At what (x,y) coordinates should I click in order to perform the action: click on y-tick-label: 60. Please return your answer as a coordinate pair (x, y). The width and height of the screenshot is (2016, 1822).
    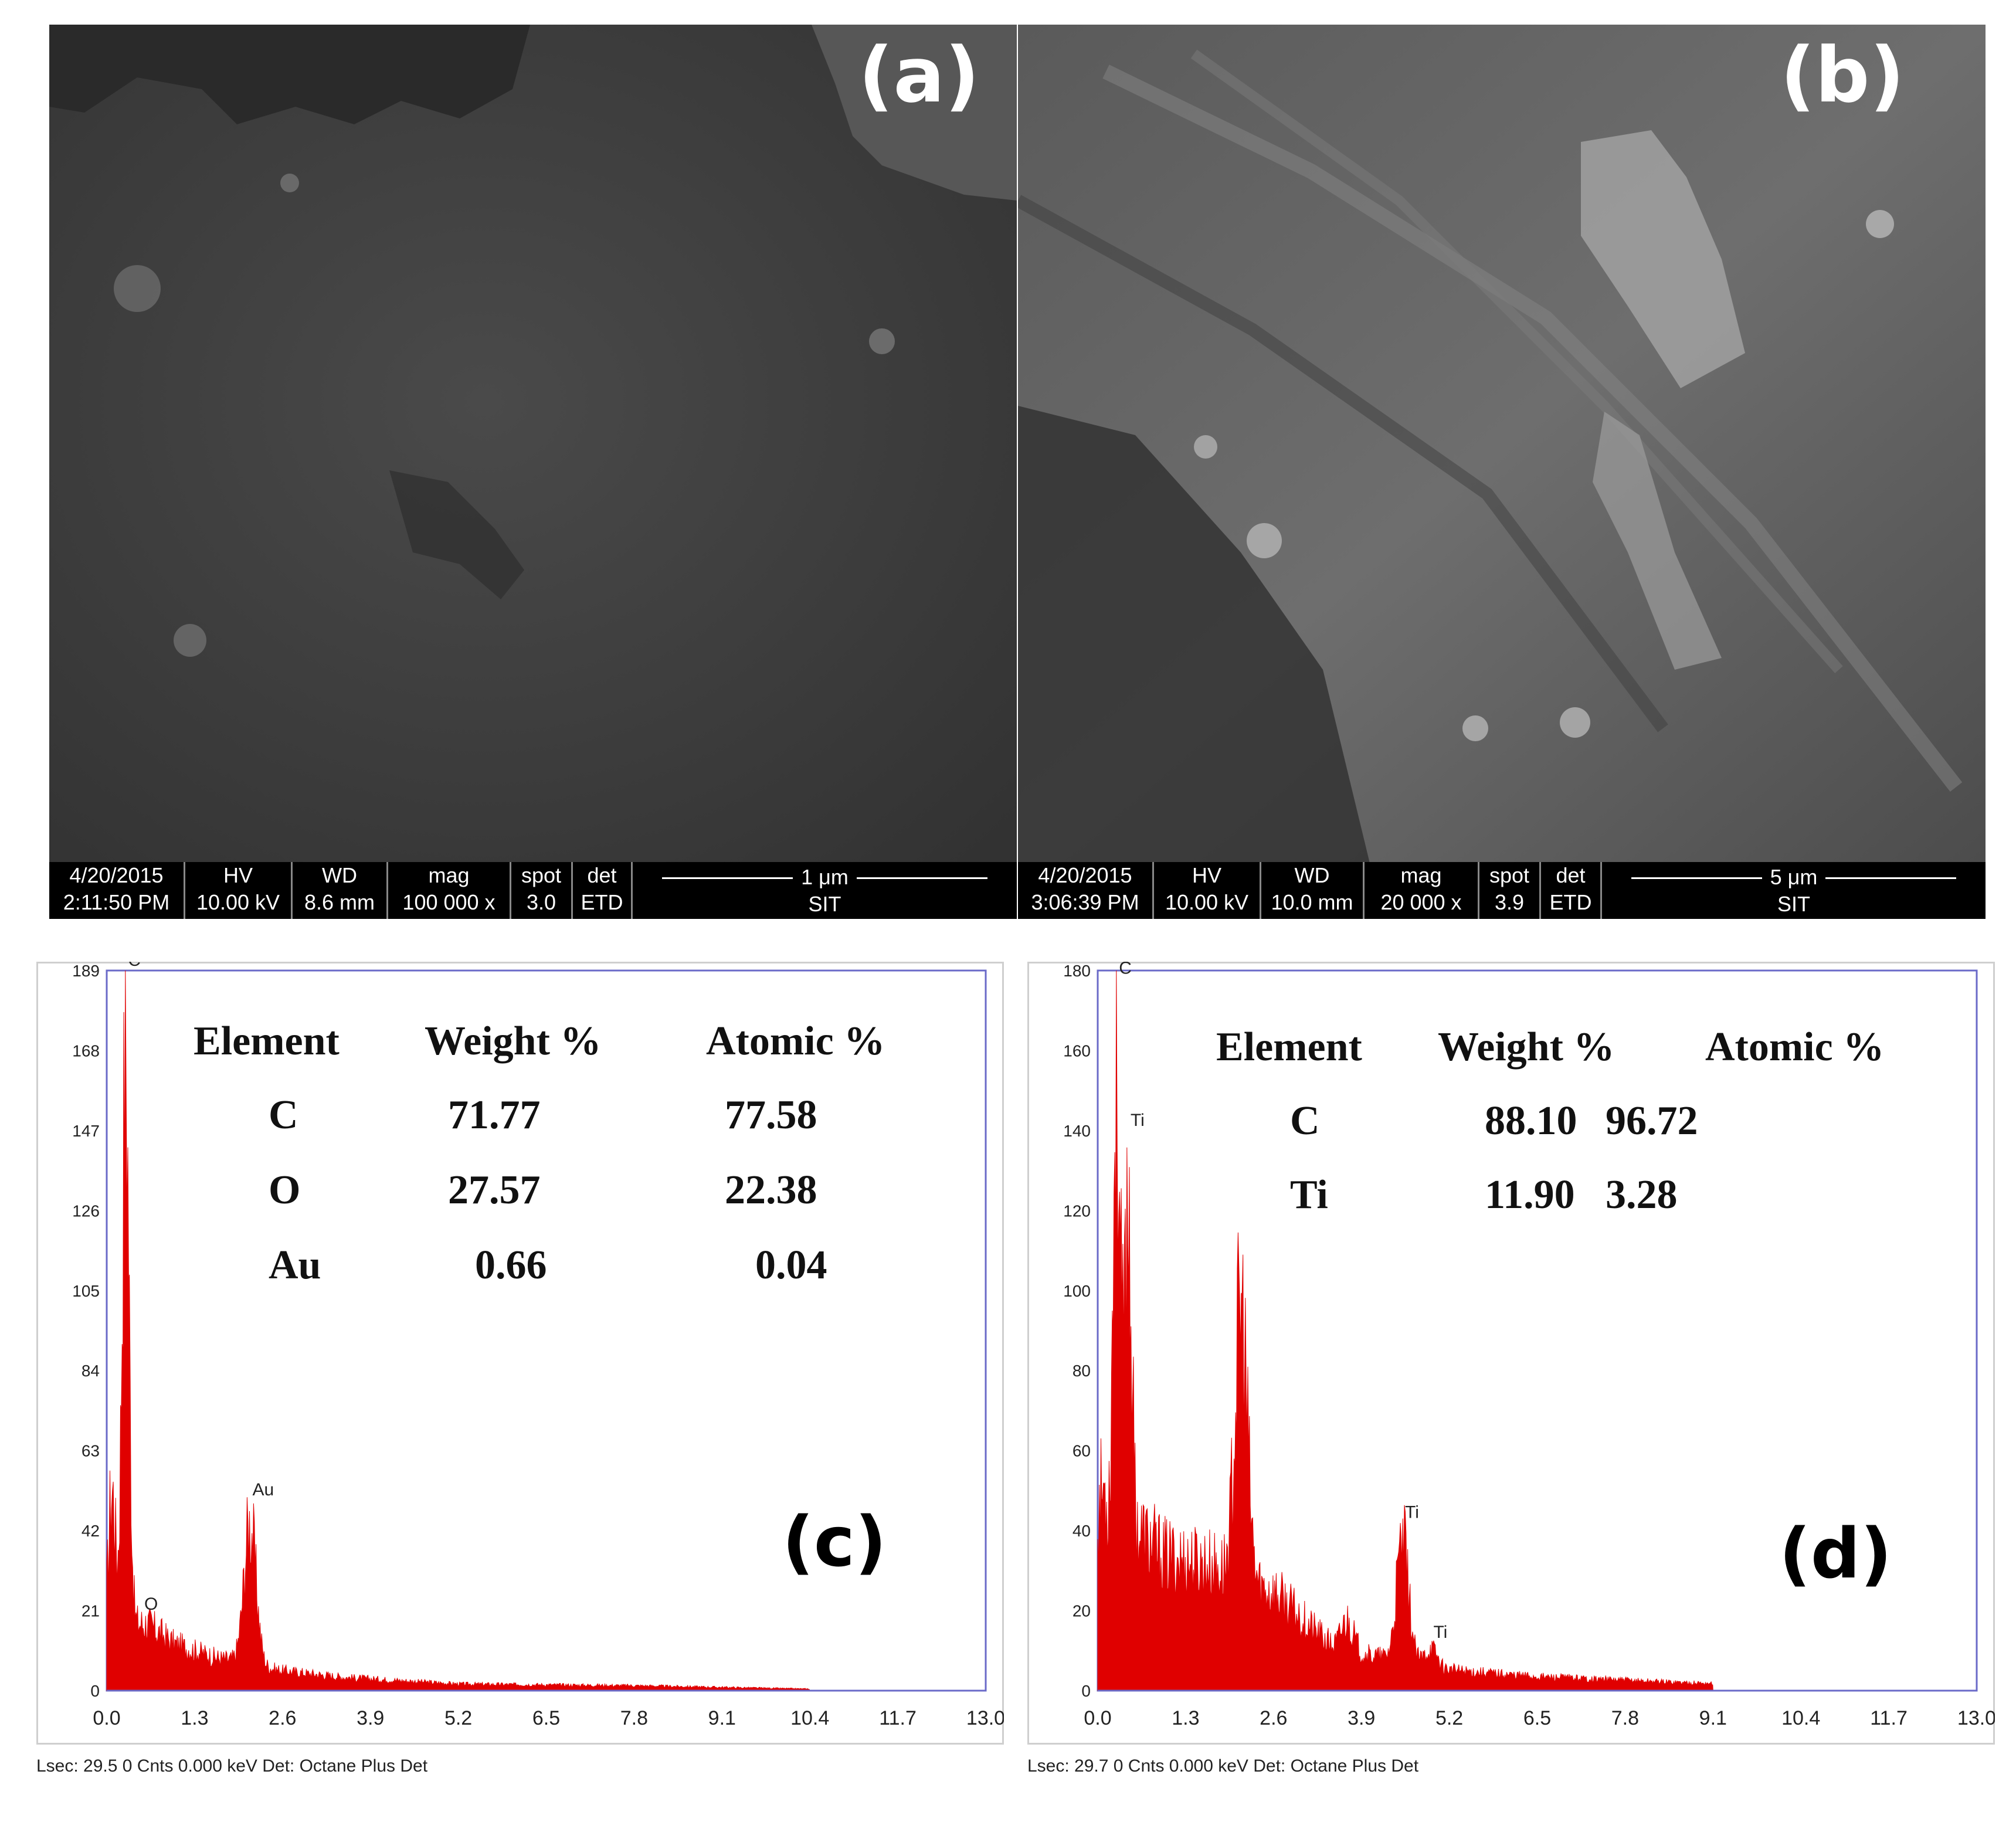
    Looking at the image, I should click on (1082, 1451).